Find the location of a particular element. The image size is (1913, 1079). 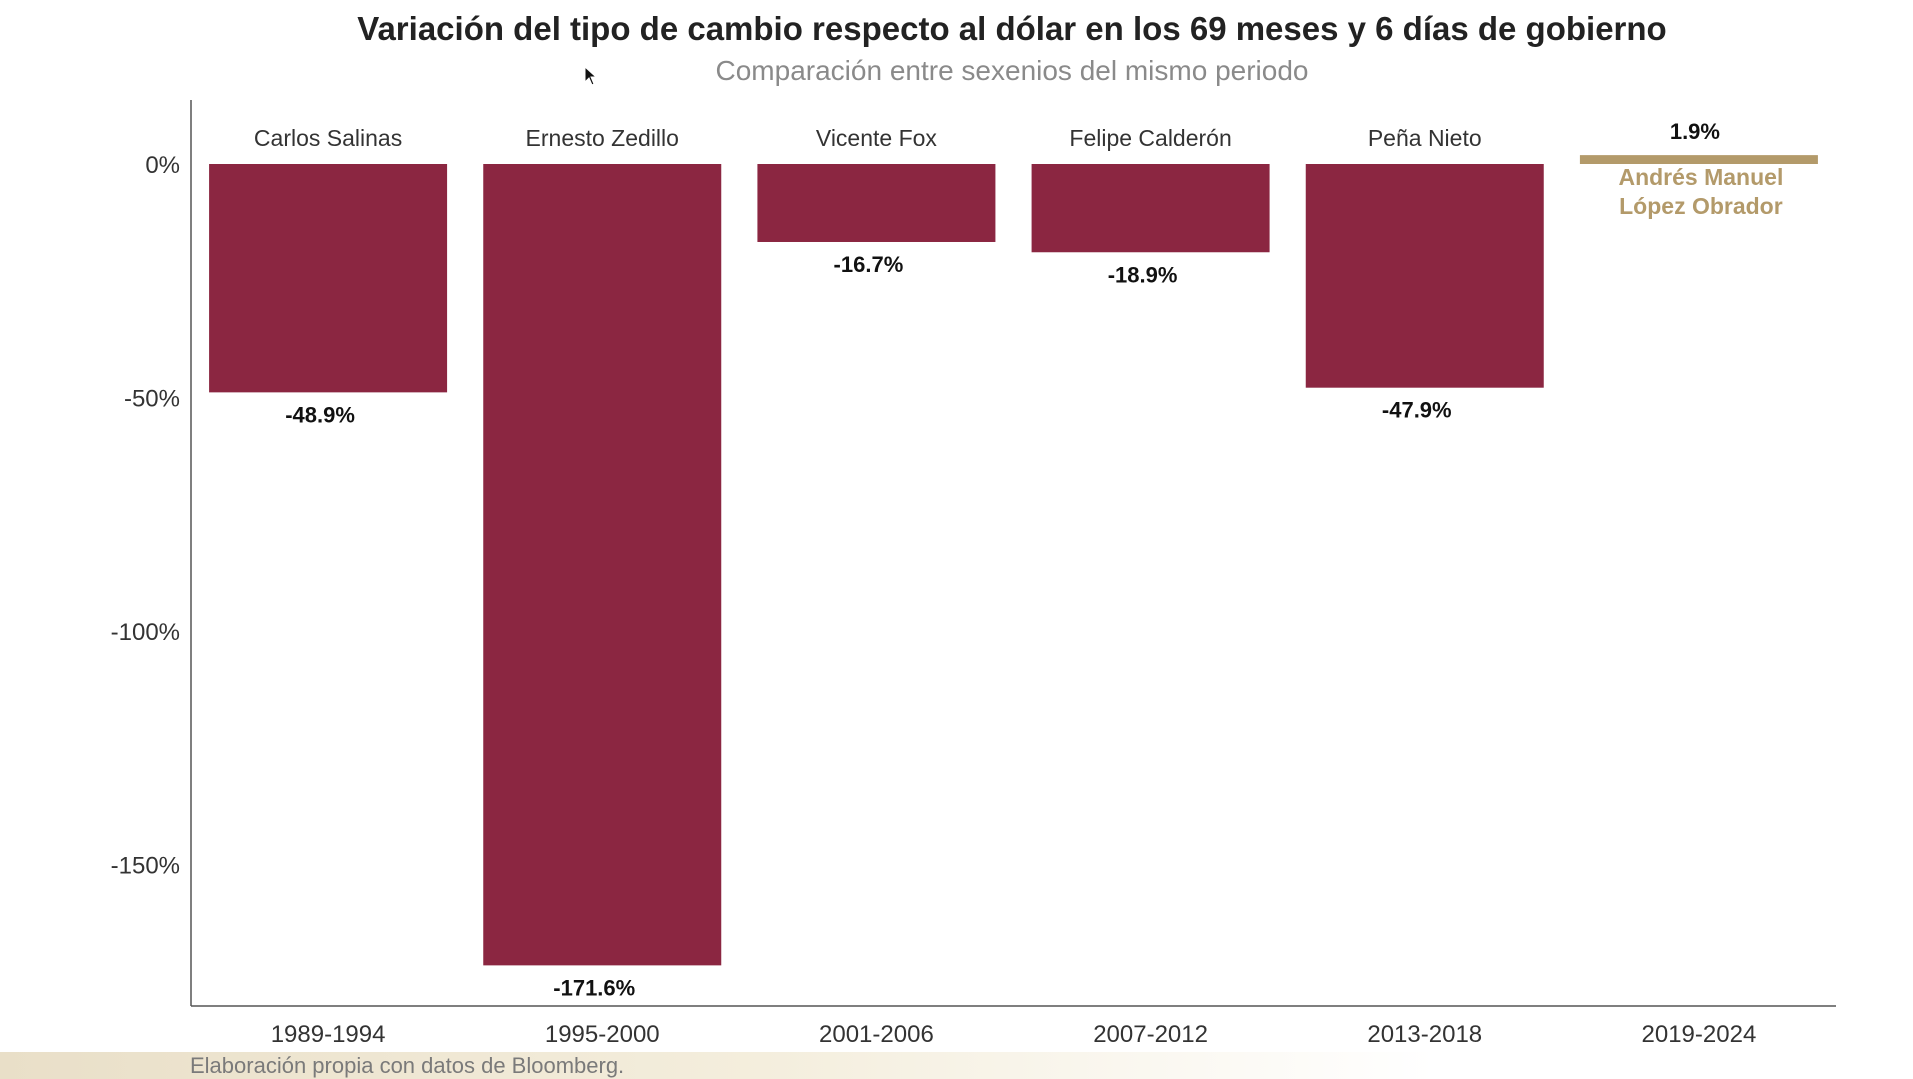

x-tick-label: 2001-2006 is located at coordinates (876, 1034).